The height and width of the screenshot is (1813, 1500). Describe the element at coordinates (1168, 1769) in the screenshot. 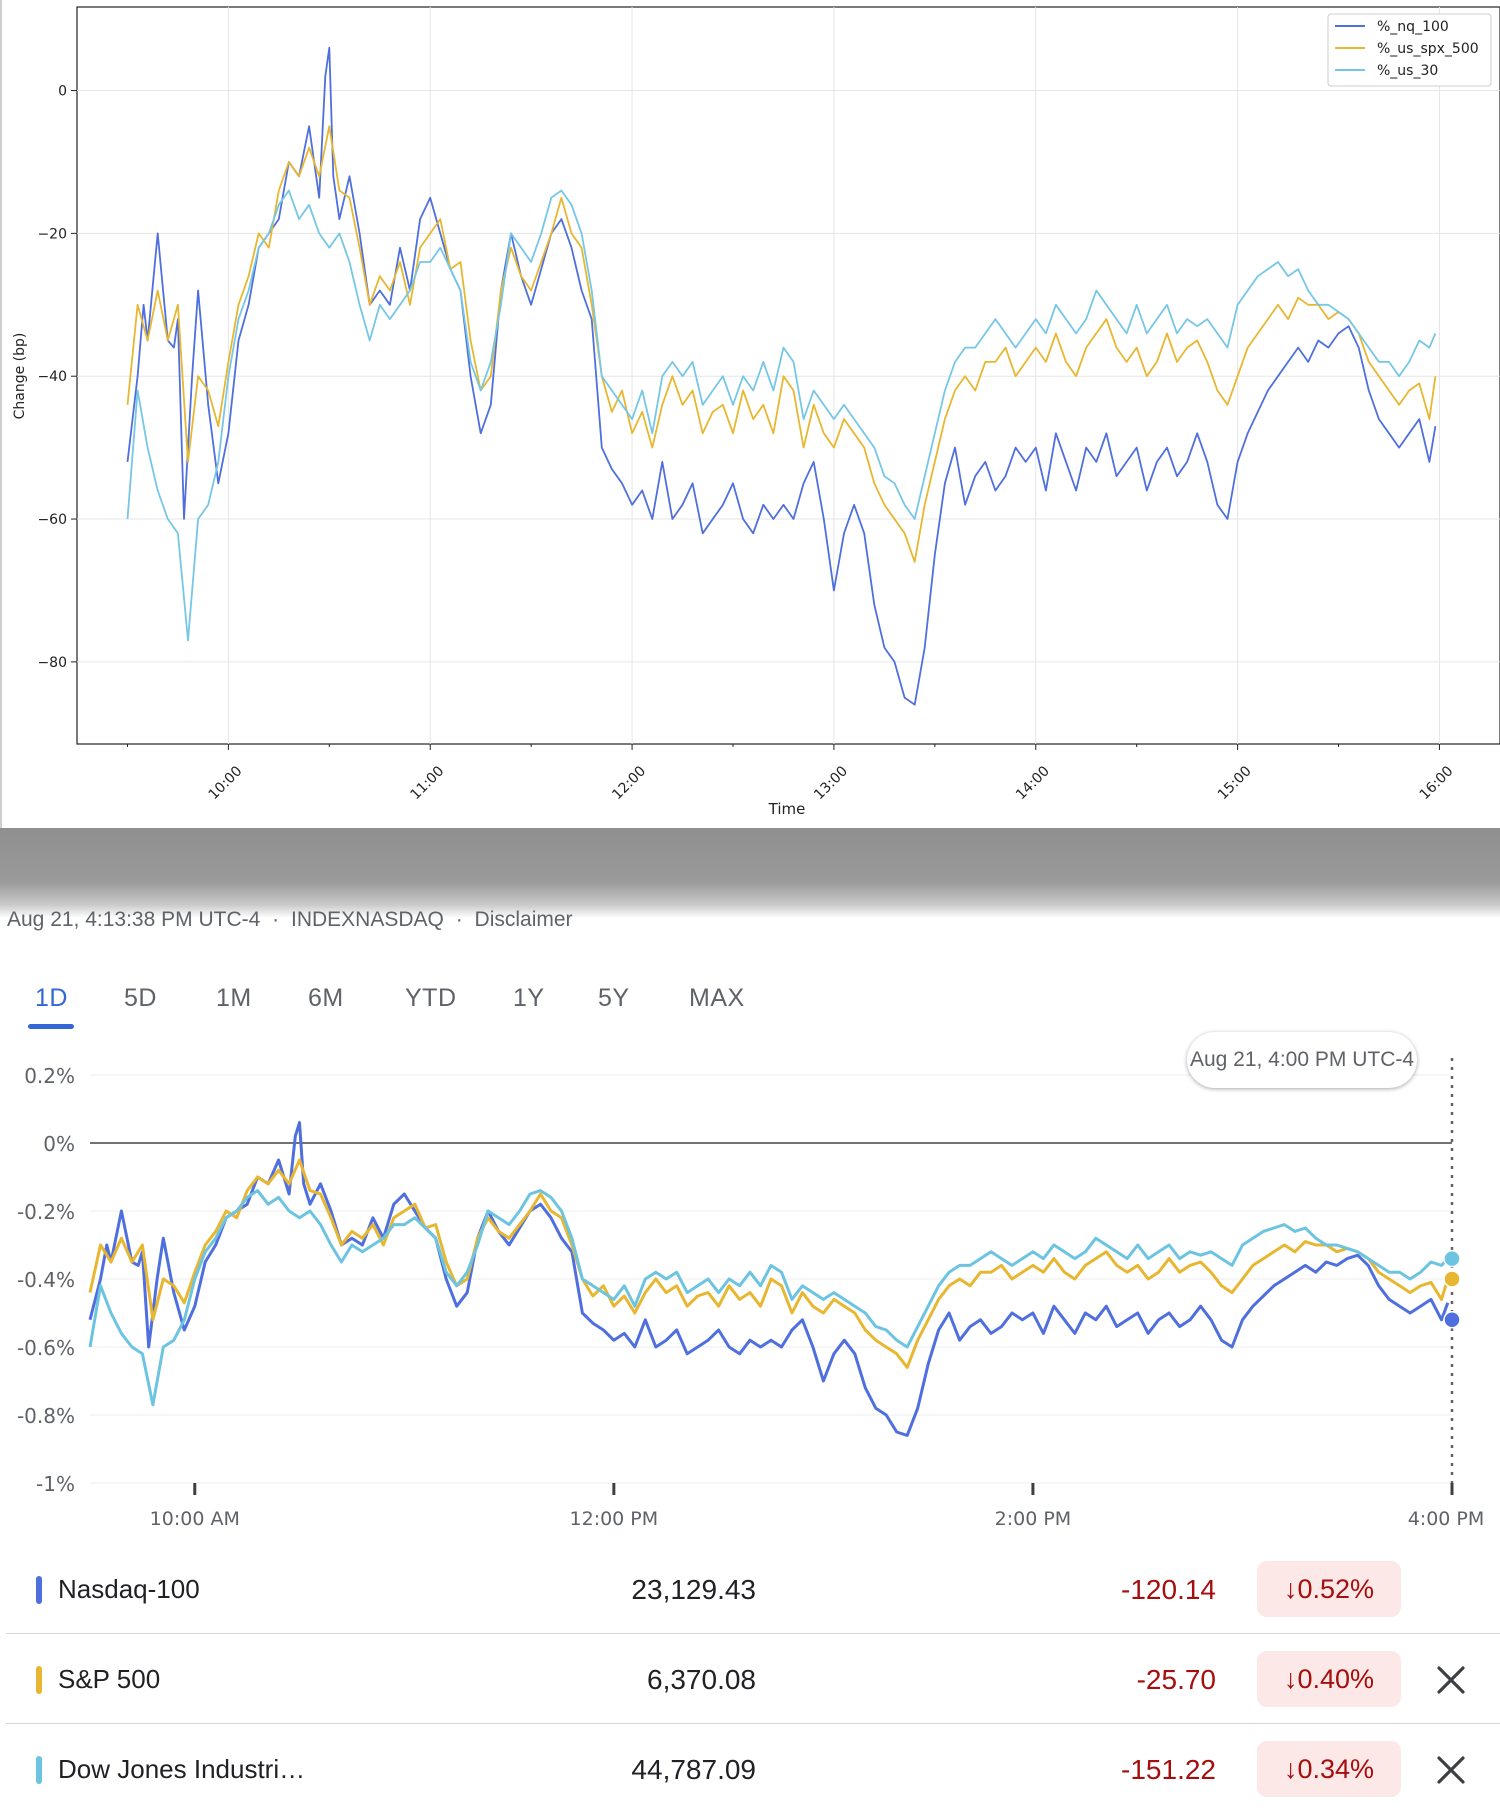

I see `row-change: -151.22` at that location.